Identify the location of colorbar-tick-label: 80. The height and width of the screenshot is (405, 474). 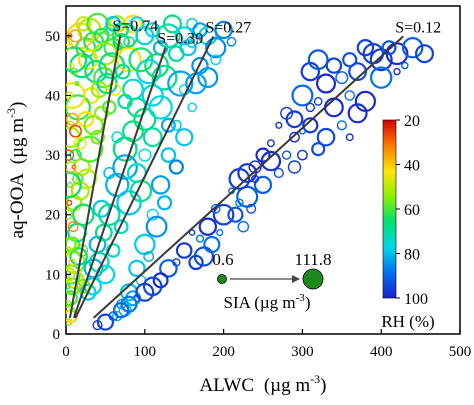
(412, 255).